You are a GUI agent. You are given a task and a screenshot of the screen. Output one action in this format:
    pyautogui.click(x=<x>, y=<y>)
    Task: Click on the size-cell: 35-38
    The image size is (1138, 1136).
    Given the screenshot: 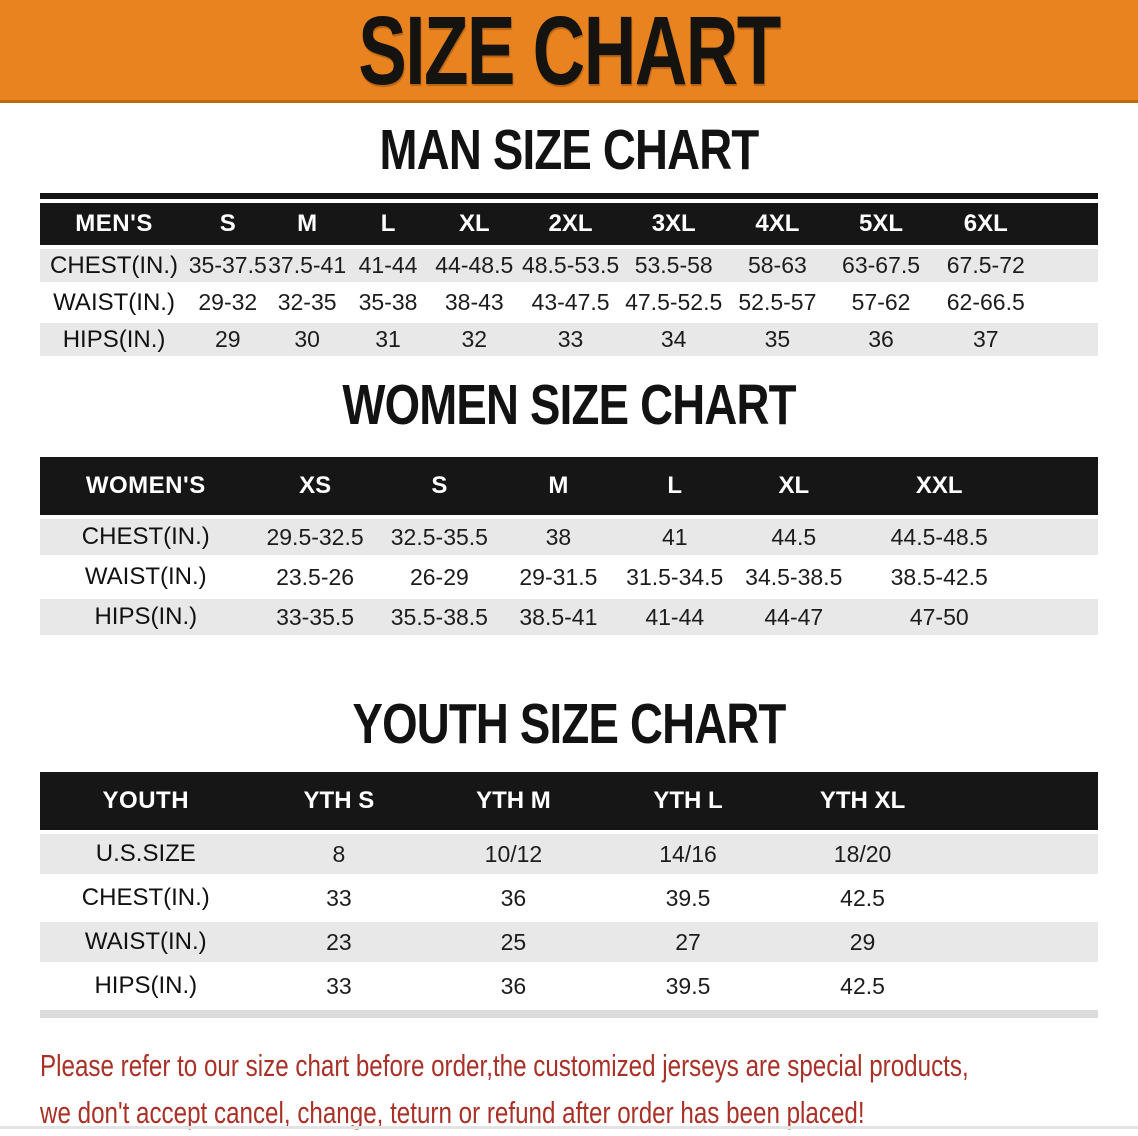 What is the action you would take?
    pyautogui.click(x=388, y=302)
    